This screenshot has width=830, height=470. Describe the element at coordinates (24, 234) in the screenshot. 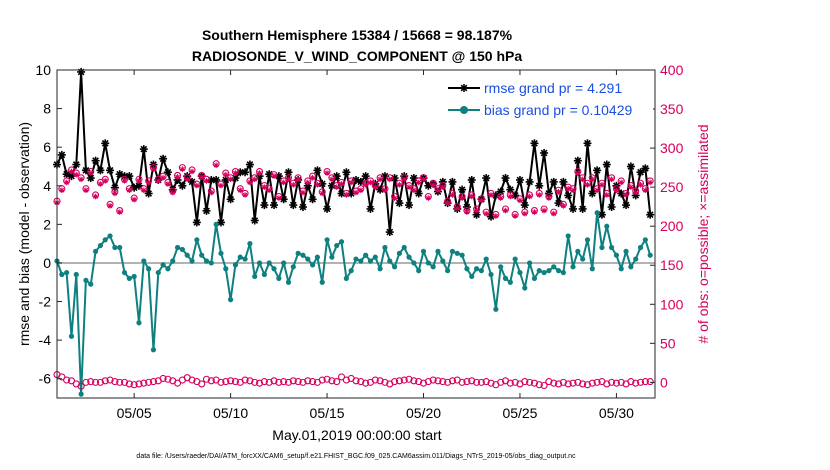

I see `y-axis-label: rmse and bias (model - observation)` at that location.